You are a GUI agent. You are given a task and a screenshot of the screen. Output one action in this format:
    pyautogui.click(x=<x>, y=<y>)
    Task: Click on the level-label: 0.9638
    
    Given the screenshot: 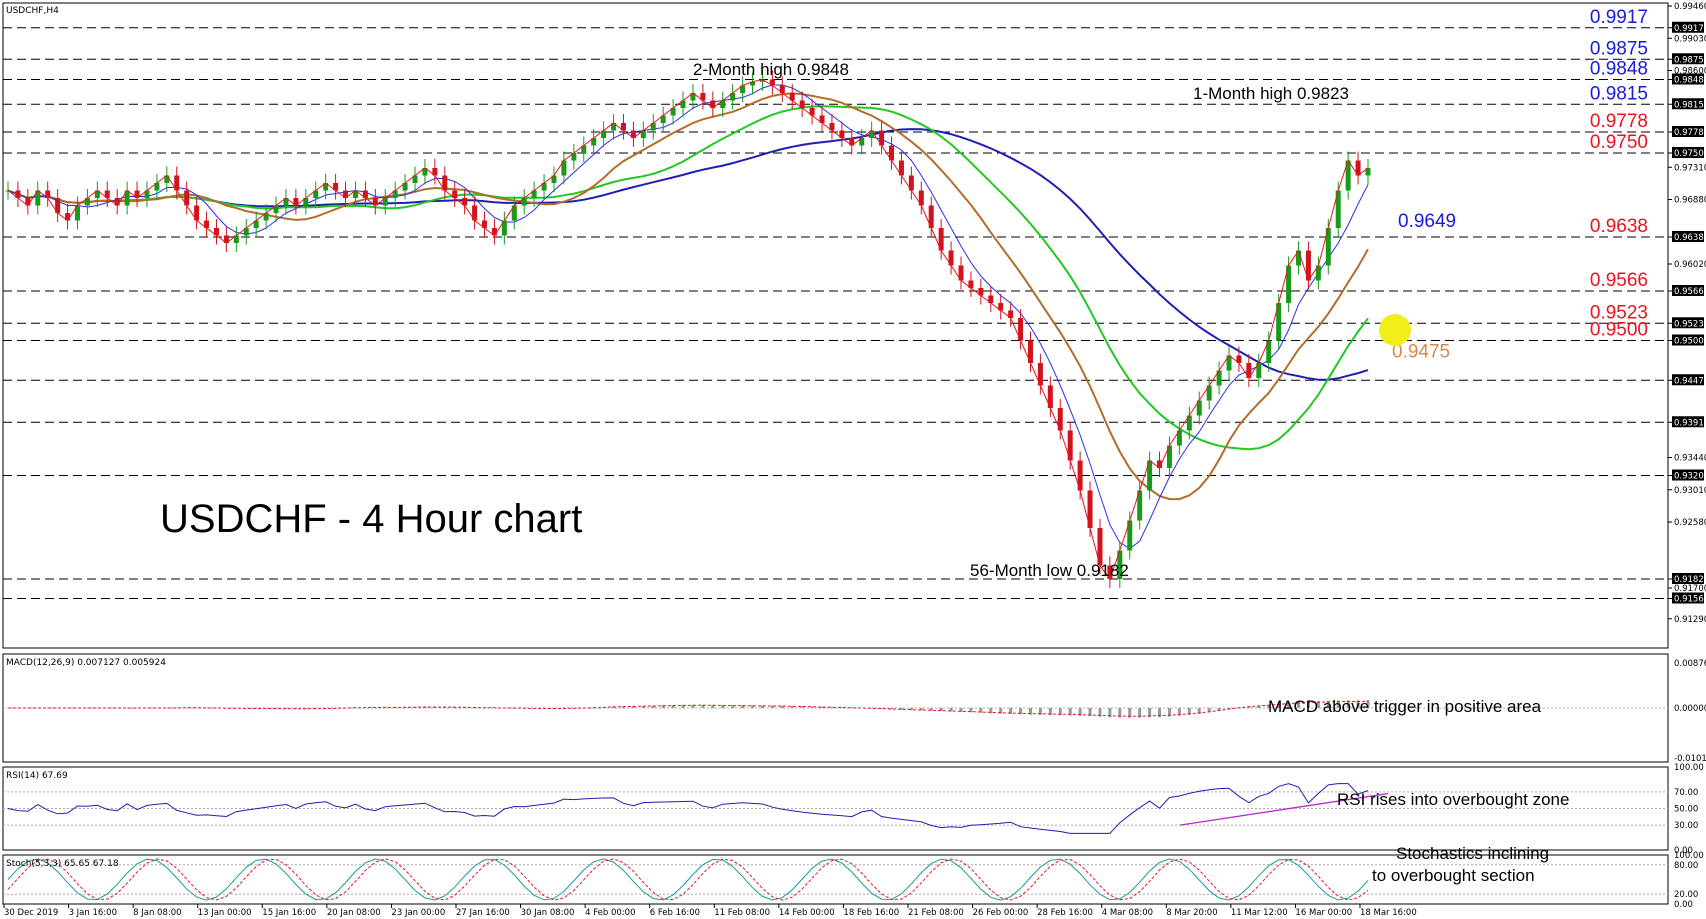 What is the action you would take?
    pyautogui.click(x=1619, y=226)
    